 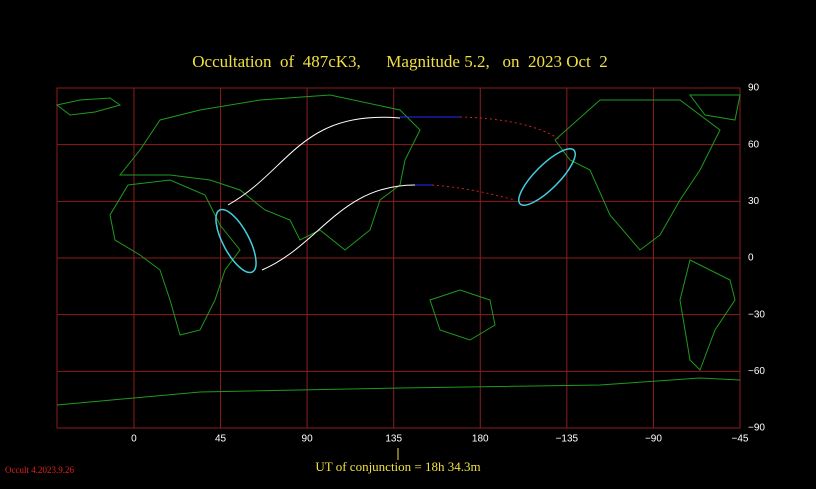 I want to click on x-tick-label: 180, so click(x=480, y=439).